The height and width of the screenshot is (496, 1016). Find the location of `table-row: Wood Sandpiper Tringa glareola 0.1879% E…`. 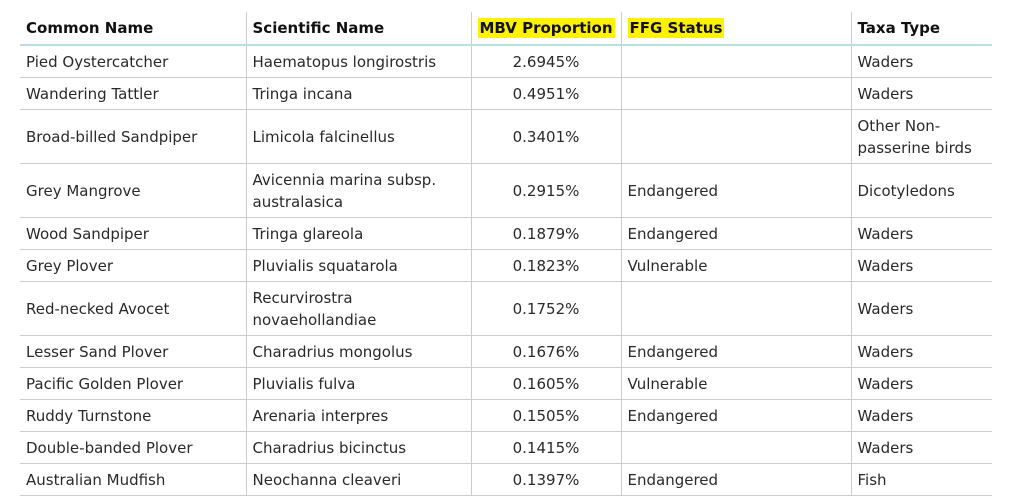

table-row: Wood Sandpiper Tringa glareola 0.1879% E… is located at coordinates (506, 233).